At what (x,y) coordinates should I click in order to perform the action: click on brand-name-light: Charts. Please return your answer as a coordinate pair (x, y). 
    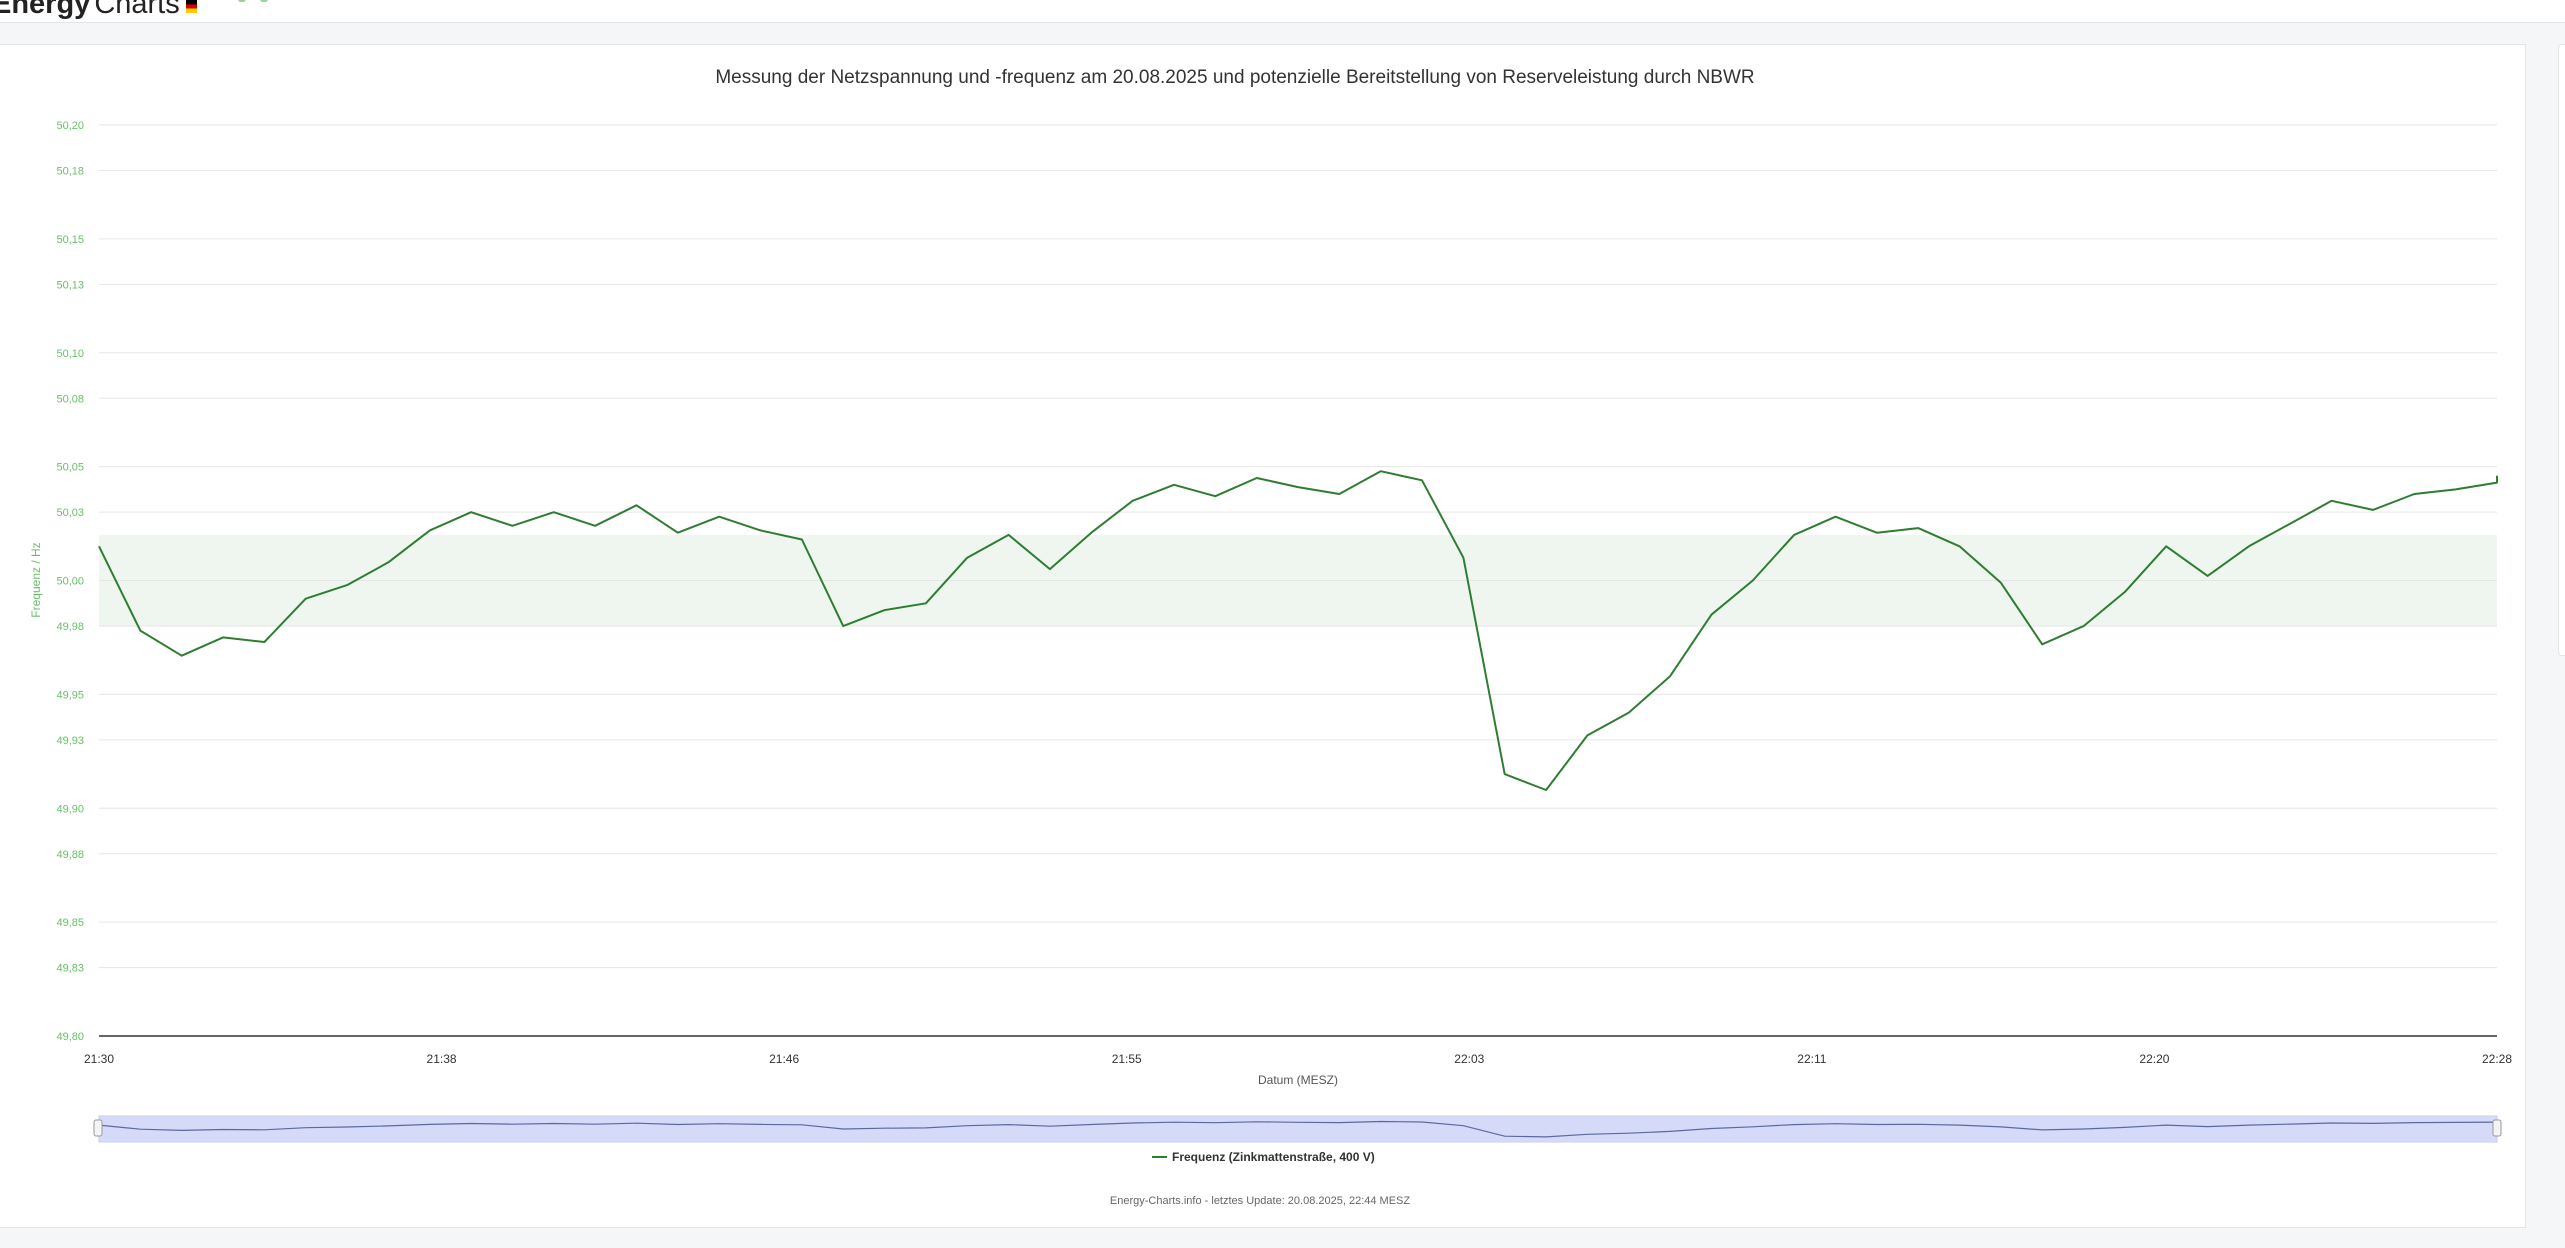
    Looking at the image, I should click on (137, 10).